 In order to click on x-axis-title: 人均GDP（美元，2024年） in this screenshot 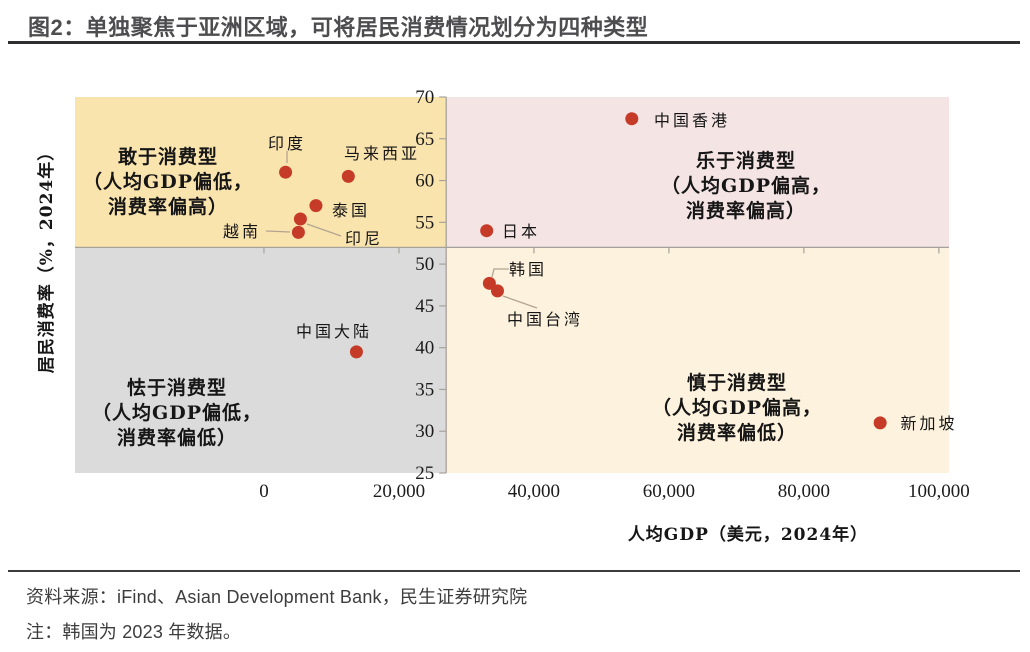, I will do `click(748, 534)`.